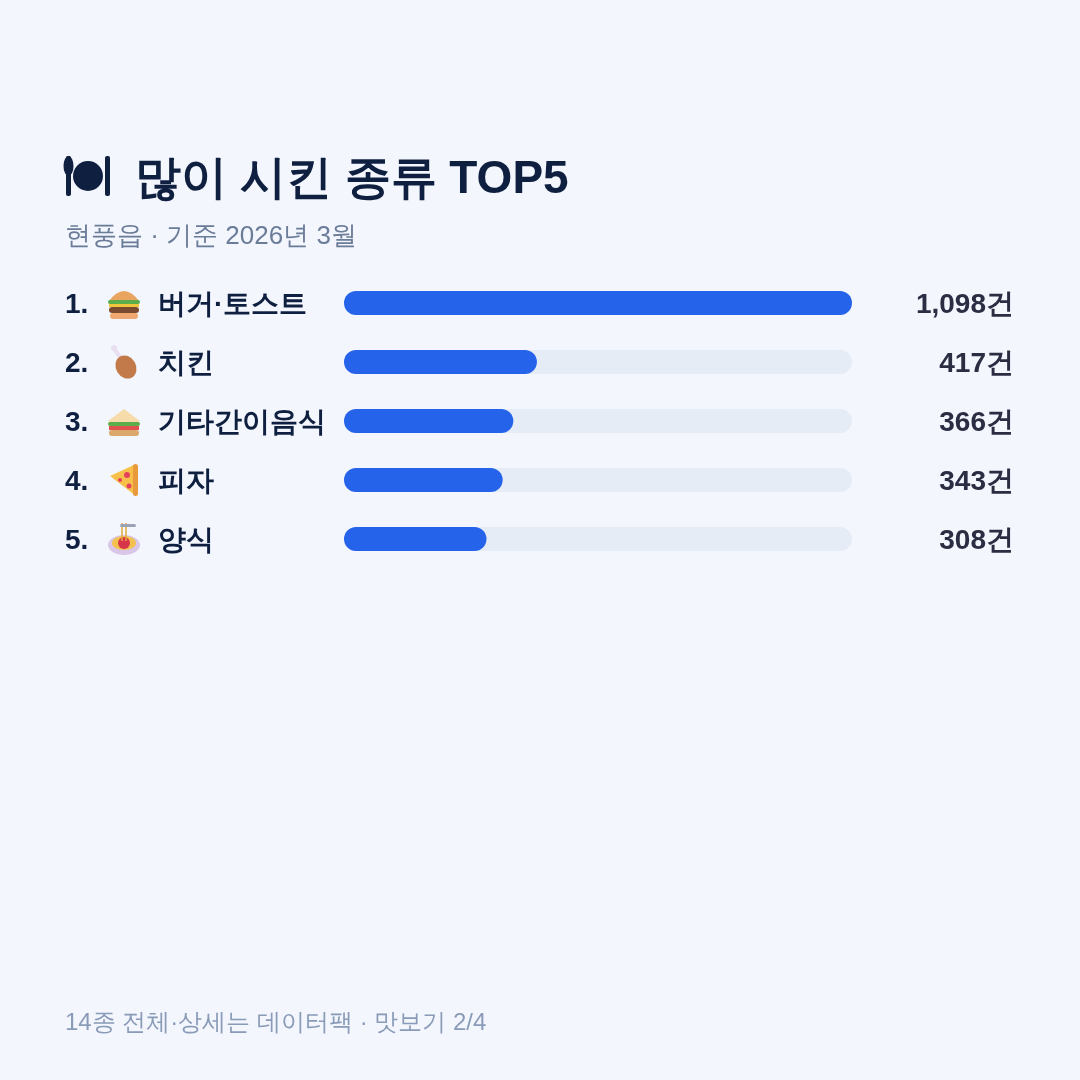  What do you see at coordinates (186, 303) in the screenshot?
I see `category-label: 1. 버거·토스트` at bounding box center [186, 303].